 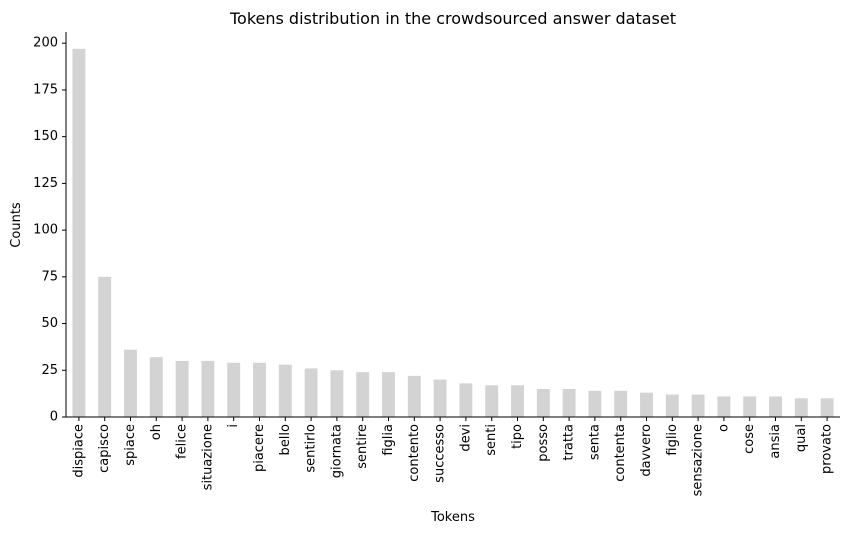 I want to click on bar-contento, so click(x=414, y=396).